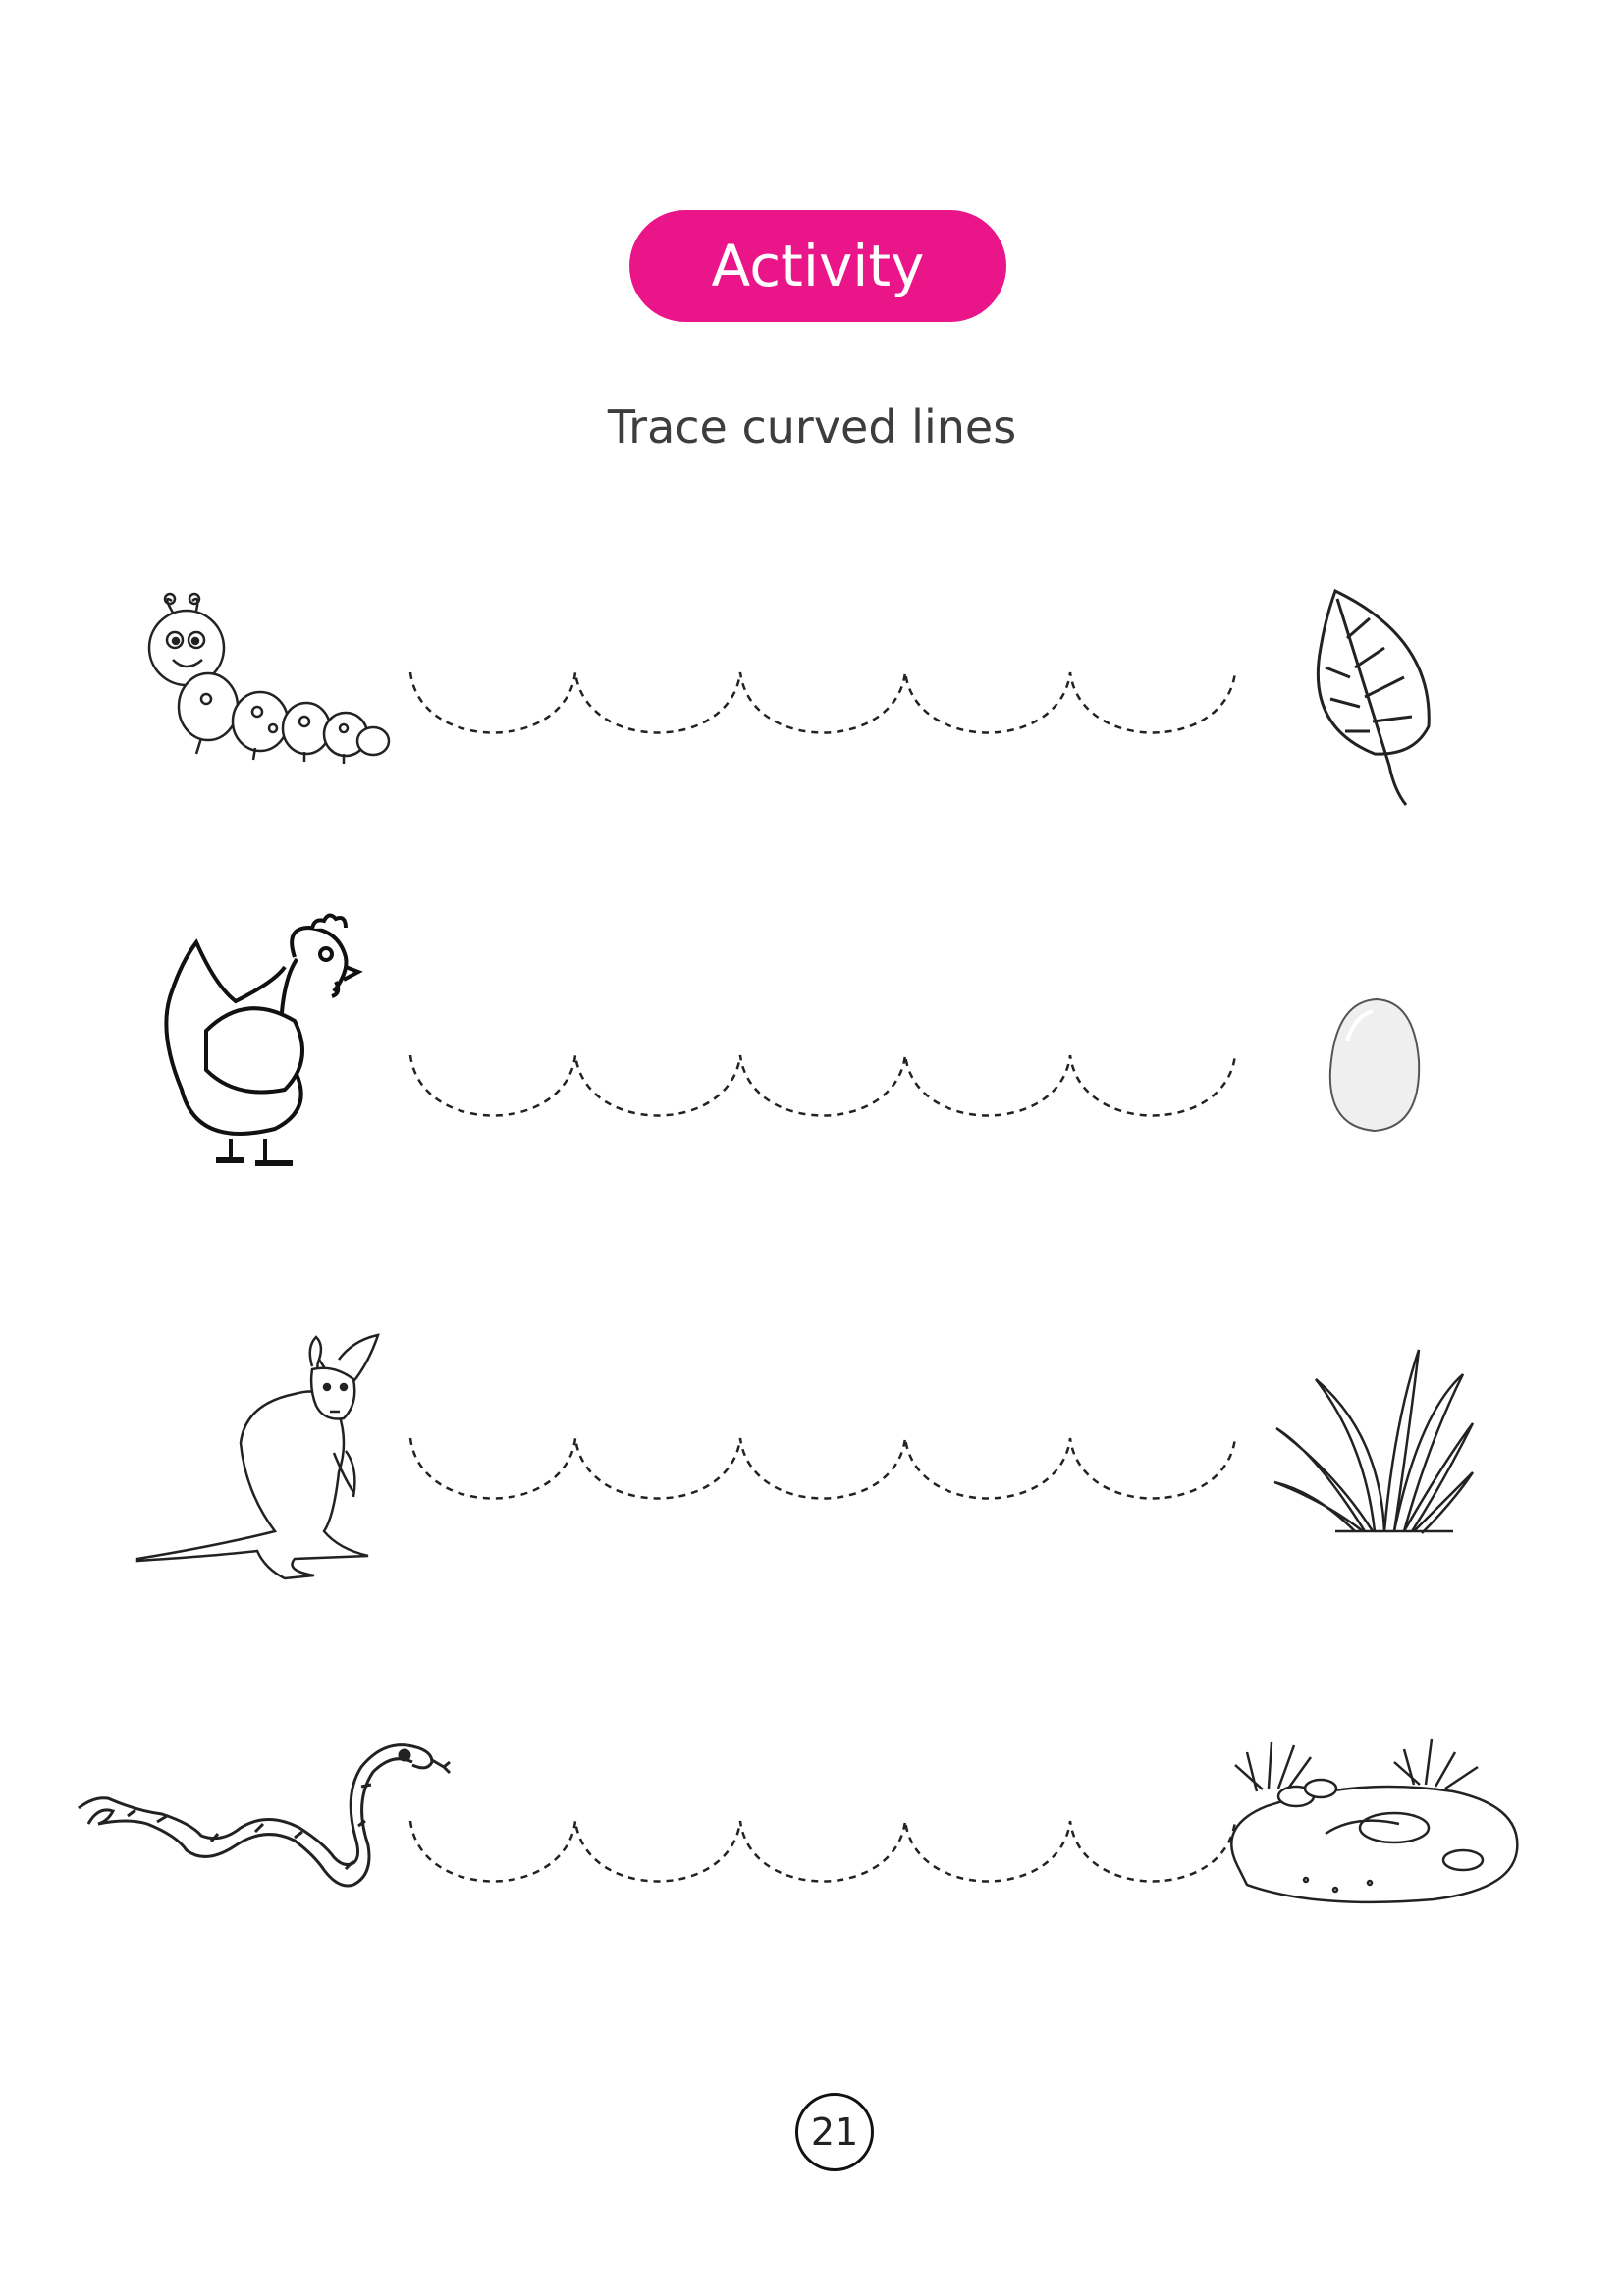 The width and height of the screenshot is (1624, 2296). I want to click on snake-icon, so click(265, 1816).